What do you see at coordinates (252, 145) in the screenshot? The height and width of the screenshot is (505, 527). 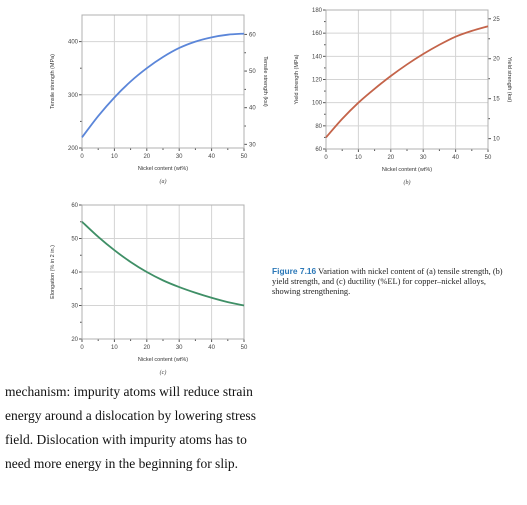 I see `y-right-tick-label: 30` at bounding box center [252, 145].